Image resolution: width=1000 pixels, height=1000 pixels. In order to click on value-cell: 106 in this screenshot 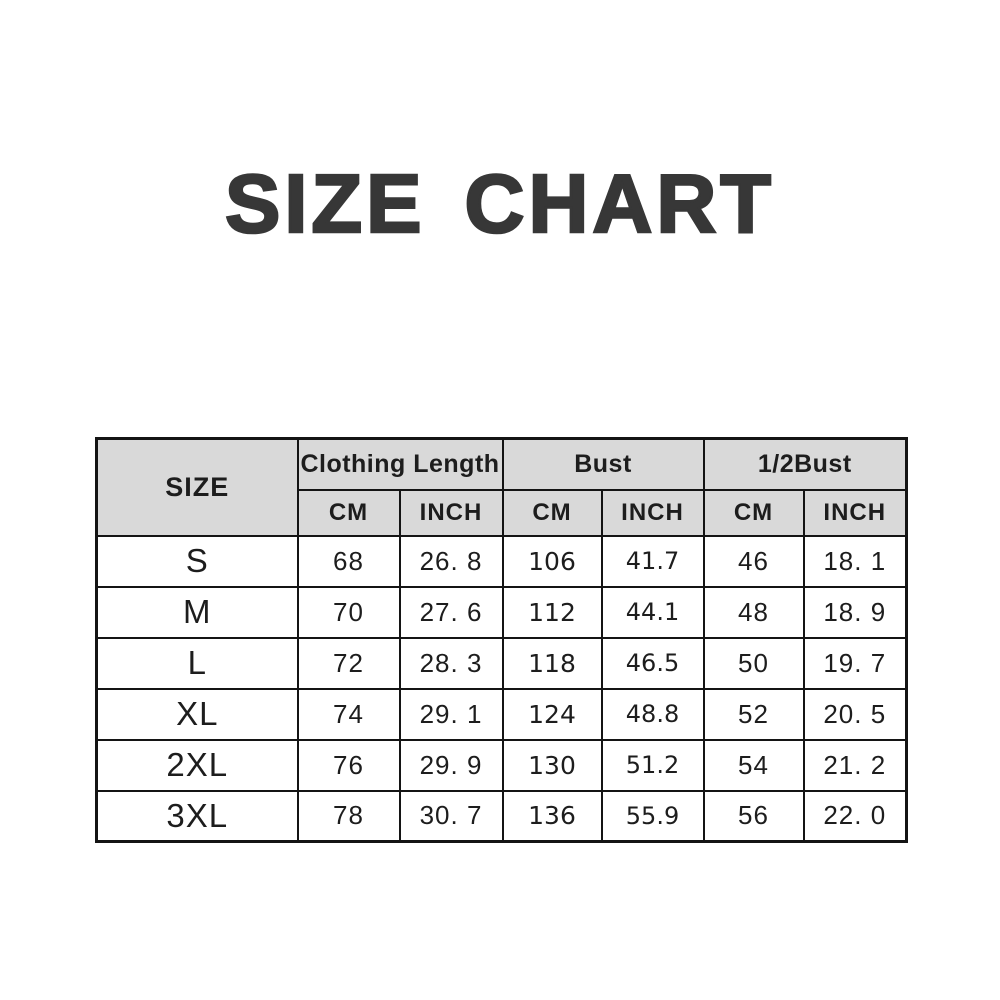, I will do `click(552, 561)`.